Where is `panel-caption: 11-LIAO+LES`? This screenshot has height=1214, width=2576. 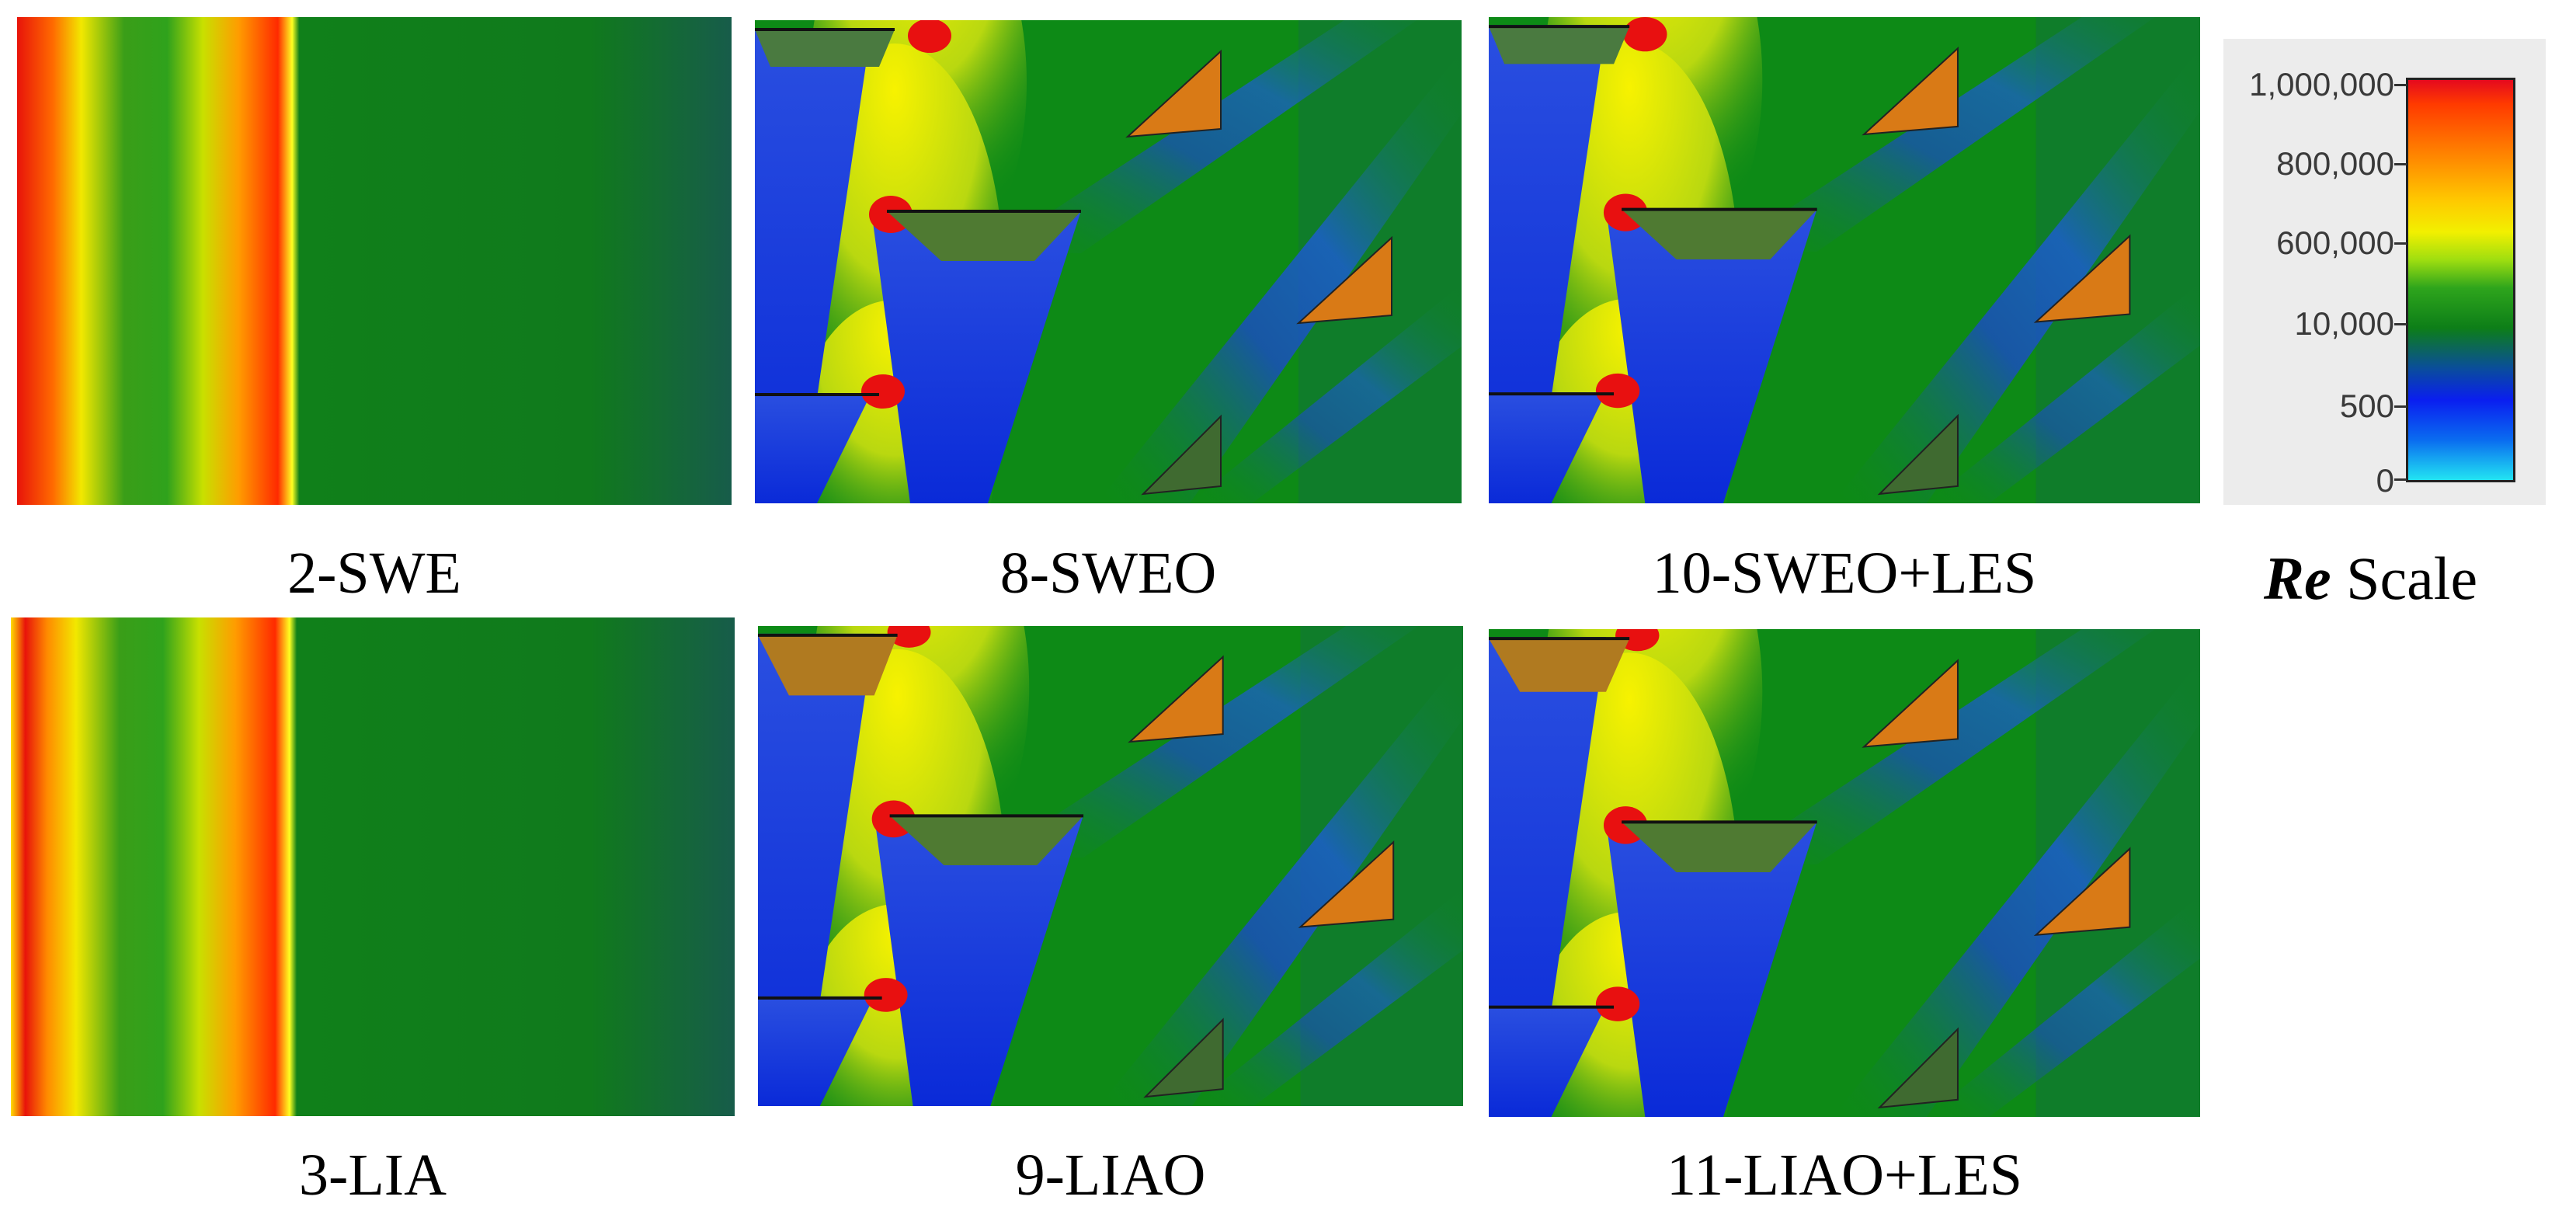
panel-caption: 11-LIAO+LES is located at coordinates (1844, 1175).